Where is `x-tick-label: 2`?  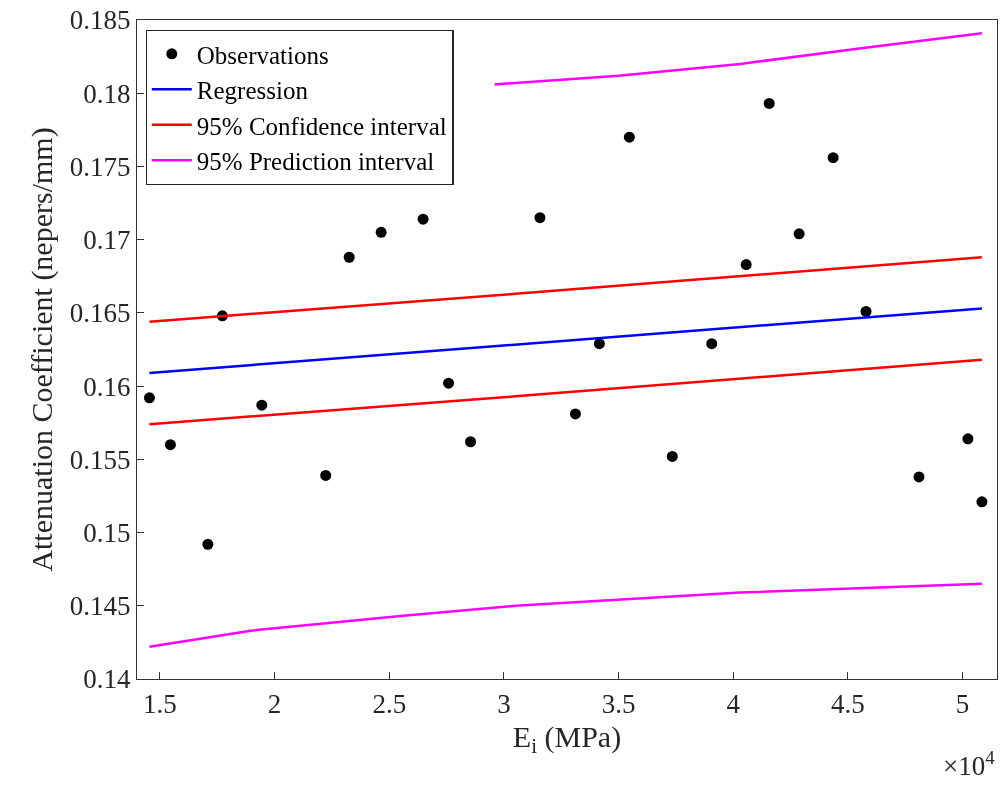
x-tick-label: 2 is located at coordinates (274, 703).